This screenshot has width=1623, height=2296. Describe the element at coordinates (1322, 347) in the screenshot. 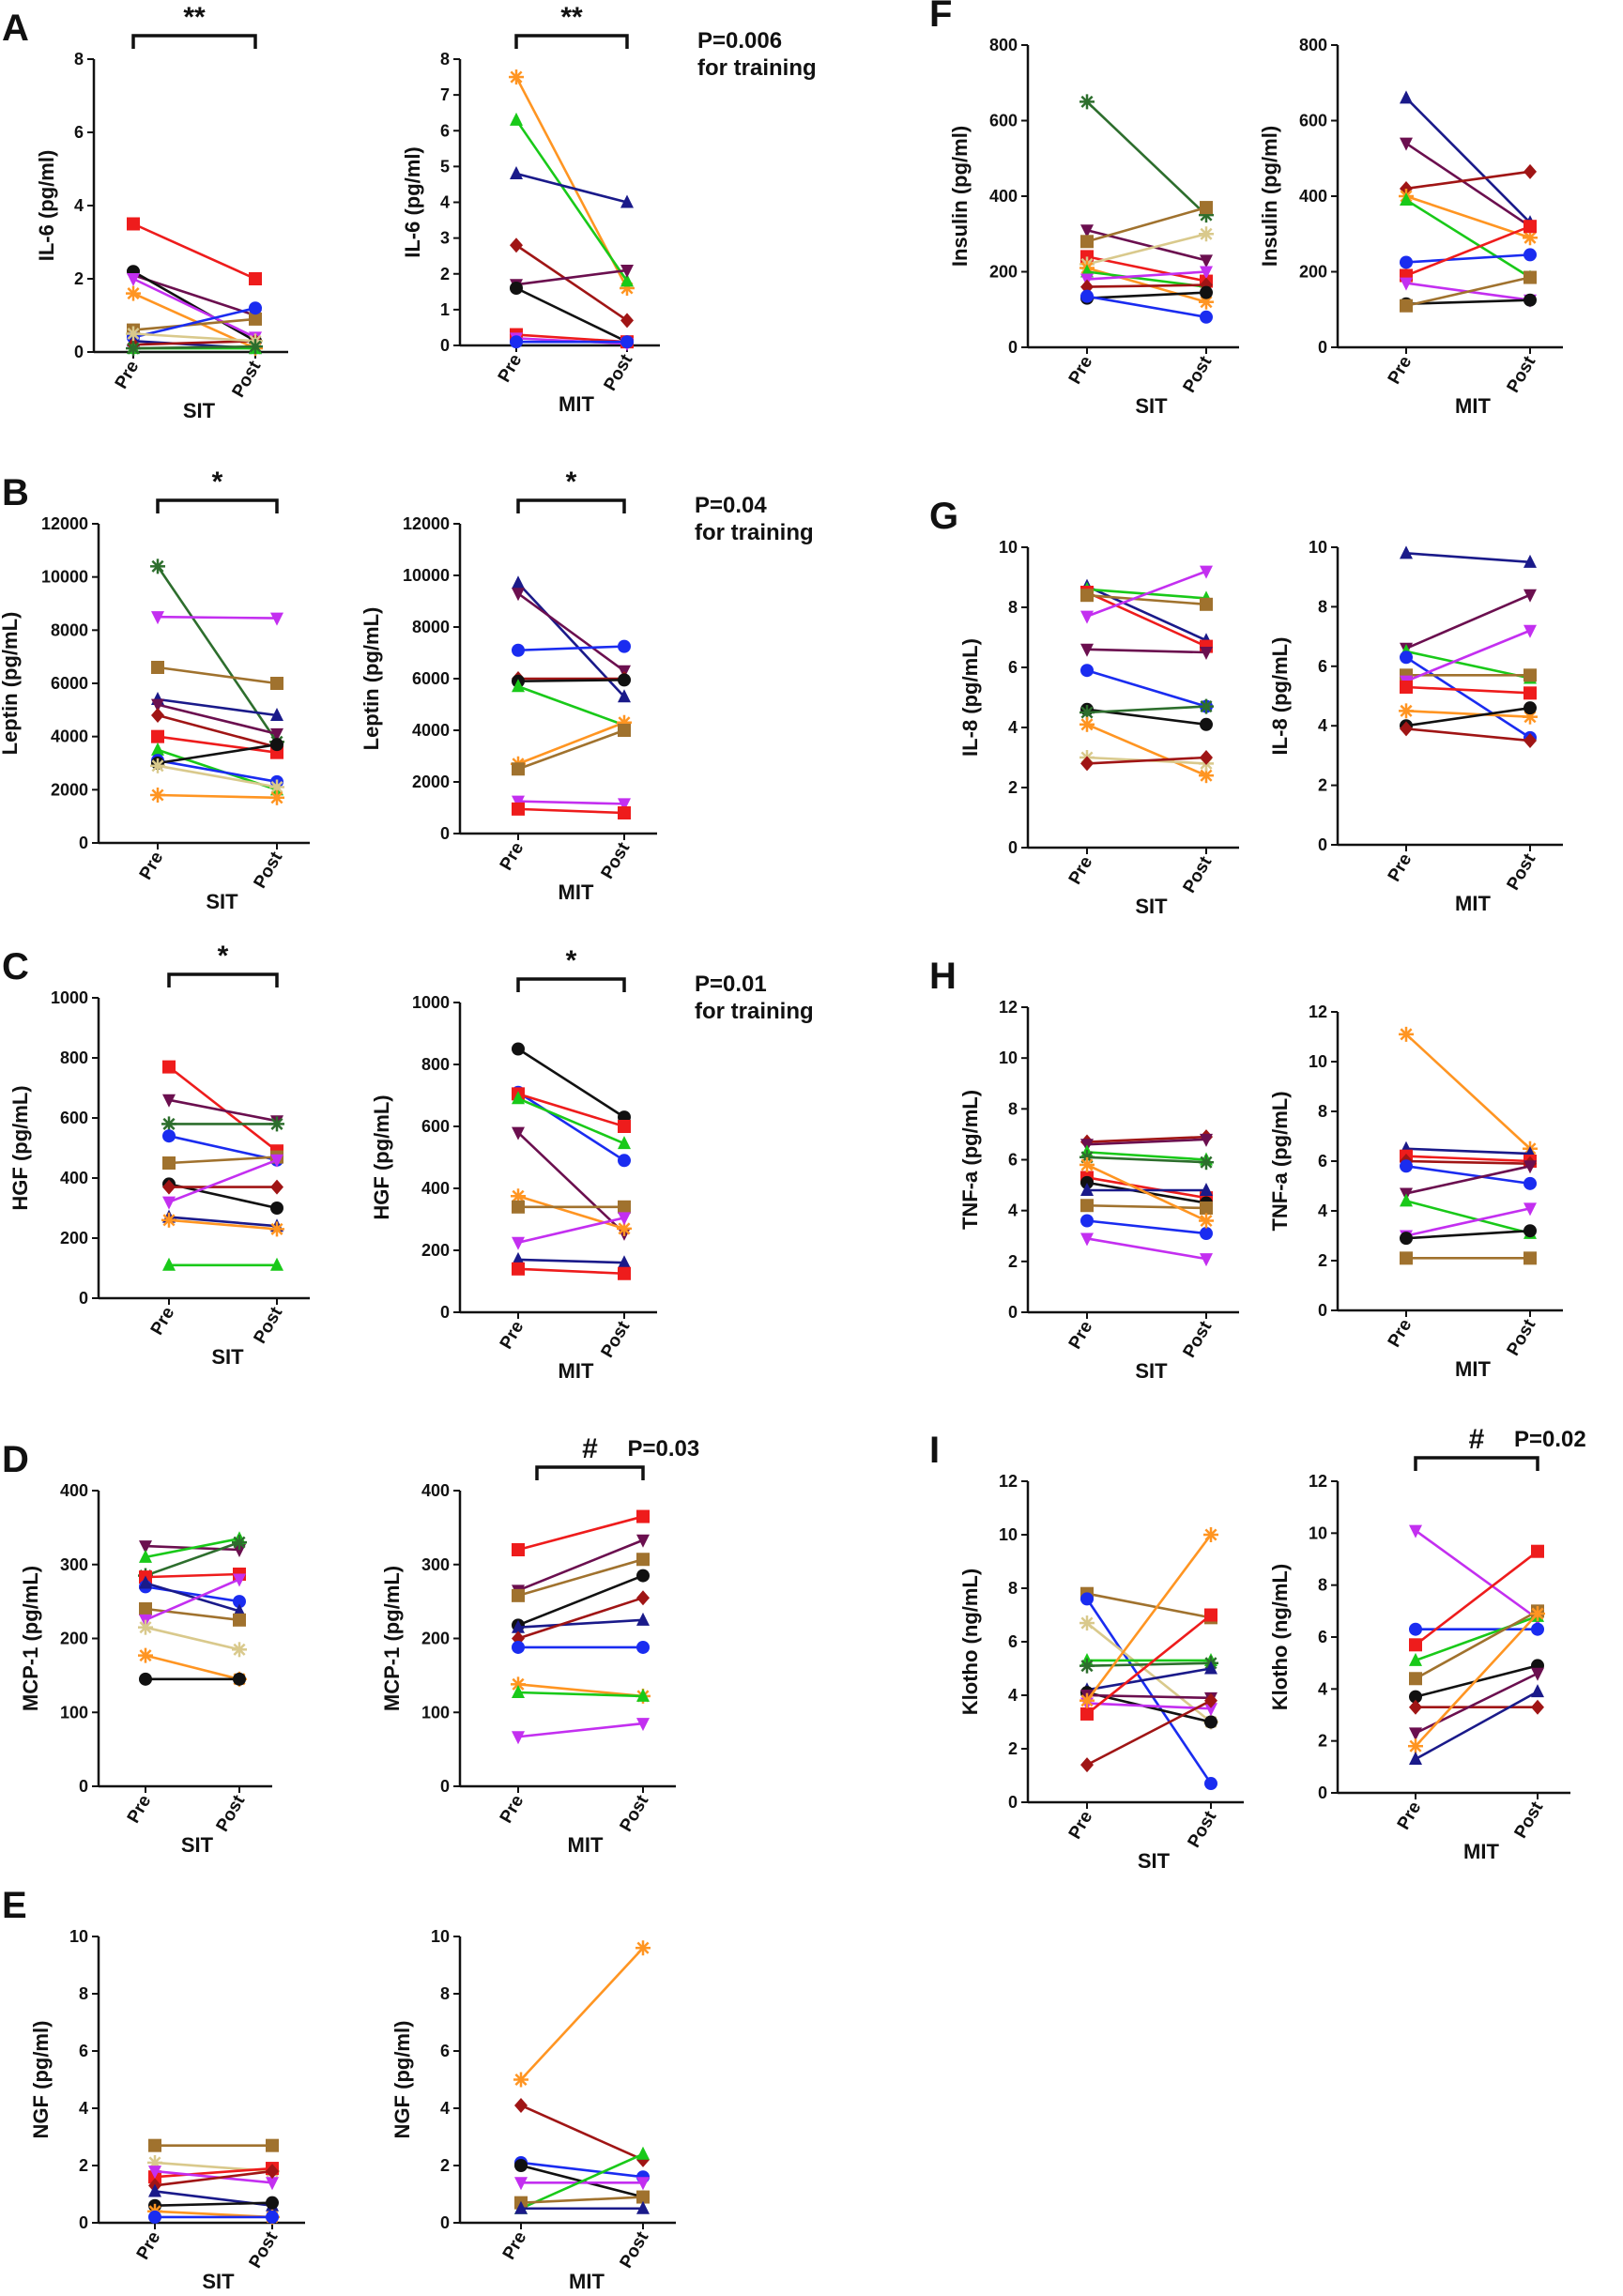

I see `y-tick-label: 0` at that location.